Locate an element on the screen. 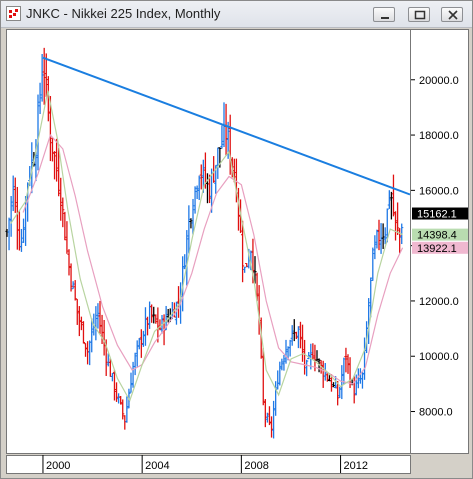 This screenshot has height=479, width=473. chart-app-icon is located at coordinates (13, 13).